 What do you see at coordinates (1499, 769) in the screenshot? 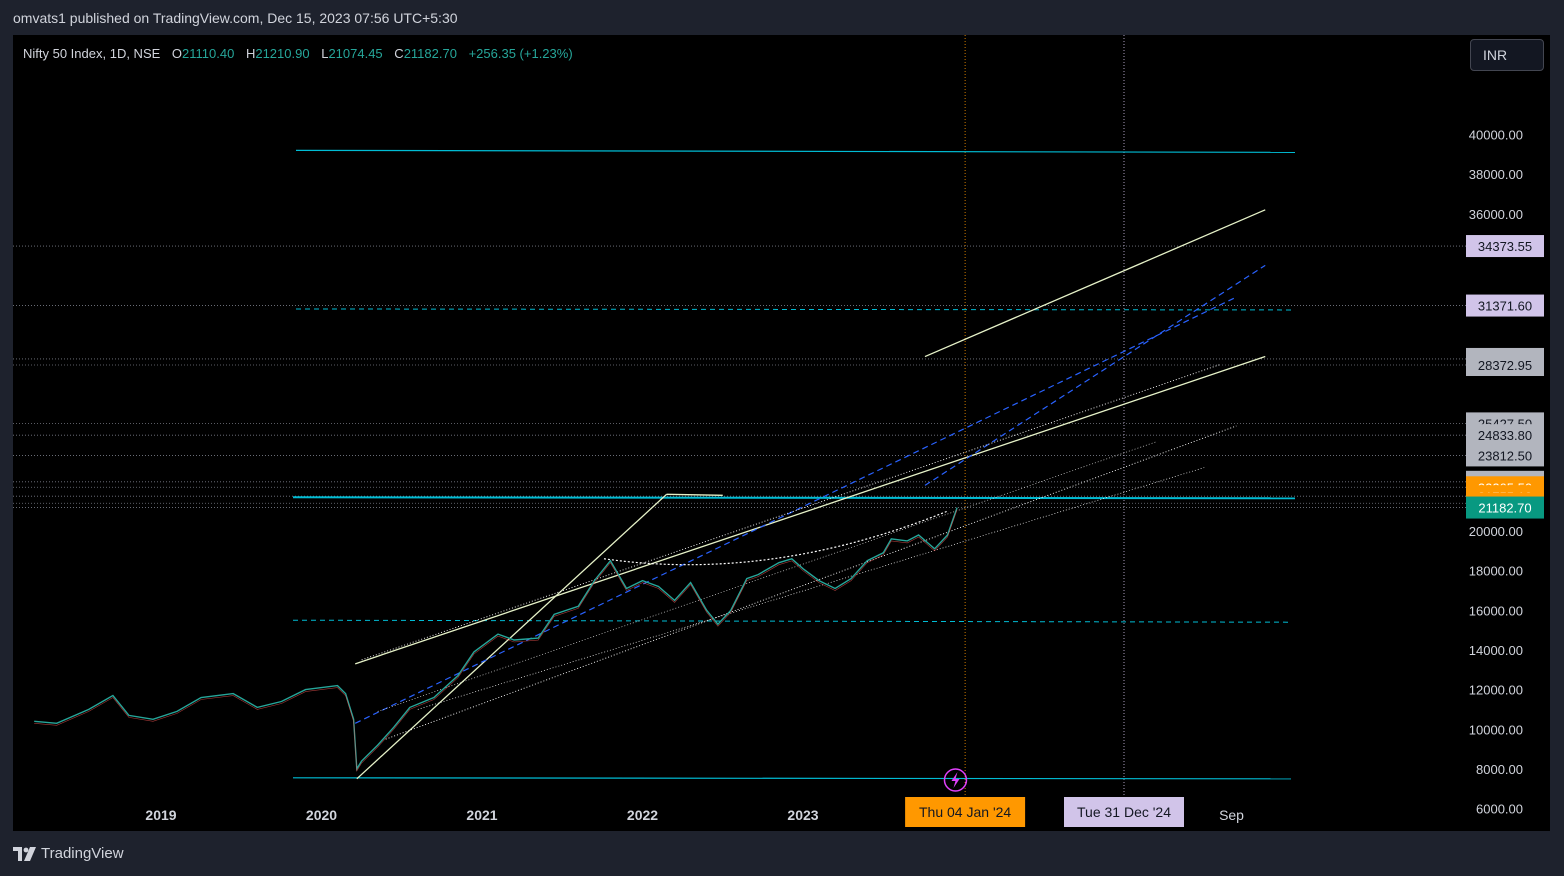
I see `y-tick-label: 8000.00` at bounding box center [1499, 769].